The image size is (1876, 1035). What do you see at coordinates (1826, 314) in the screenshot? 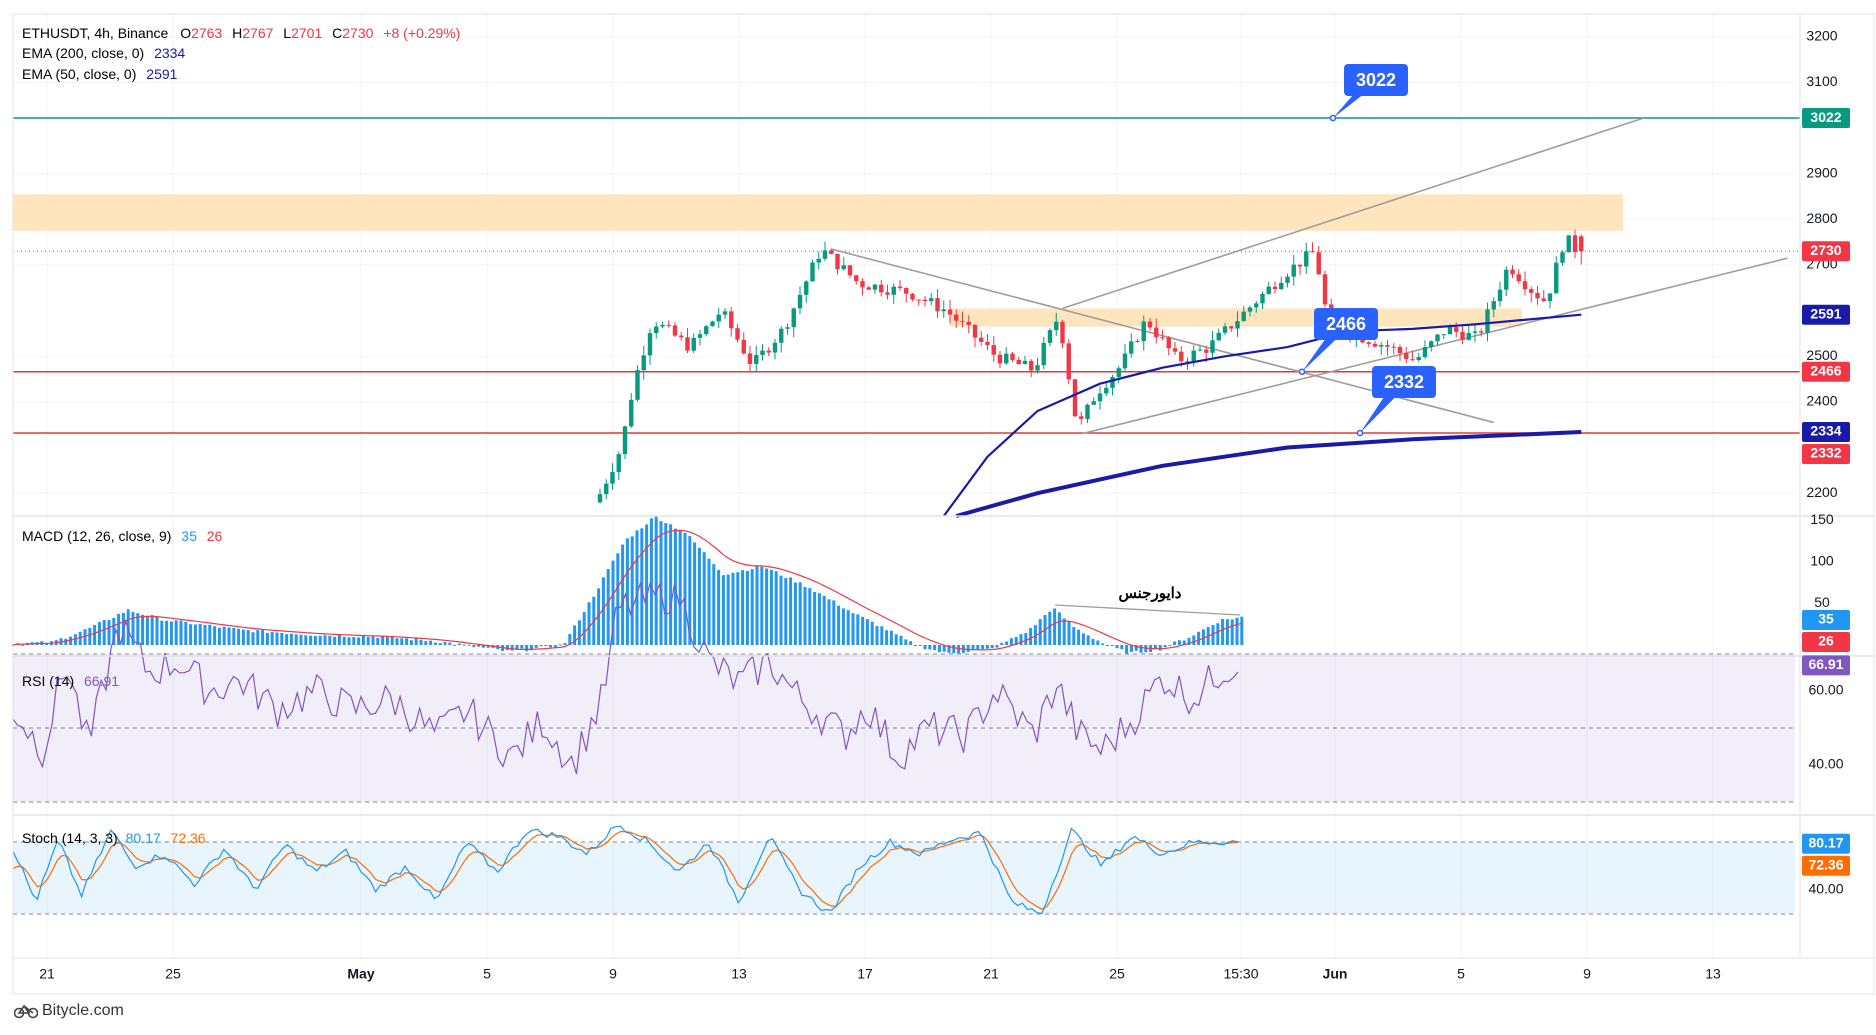
I see `badge-2591-bg` at bounding box center [1826, 314].